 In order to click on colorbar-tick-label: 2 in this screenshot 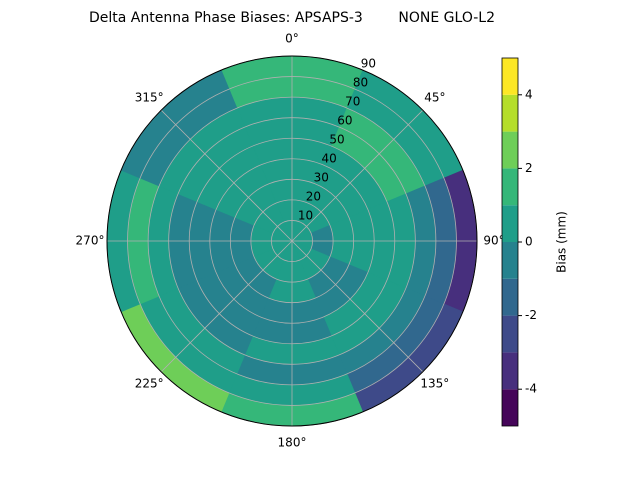, I will do `click(529, 168)`.